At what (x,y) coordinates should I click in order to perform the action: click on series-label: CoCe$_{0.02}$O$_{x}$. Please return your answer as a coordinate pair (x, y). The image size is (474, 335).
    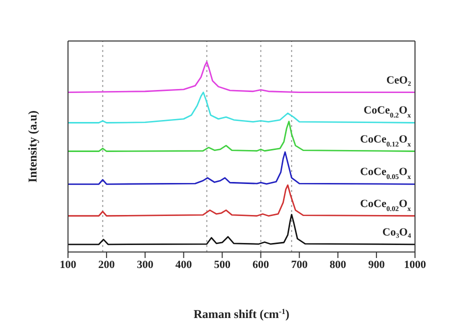
    Looking at the image, I should click on (386, 205).